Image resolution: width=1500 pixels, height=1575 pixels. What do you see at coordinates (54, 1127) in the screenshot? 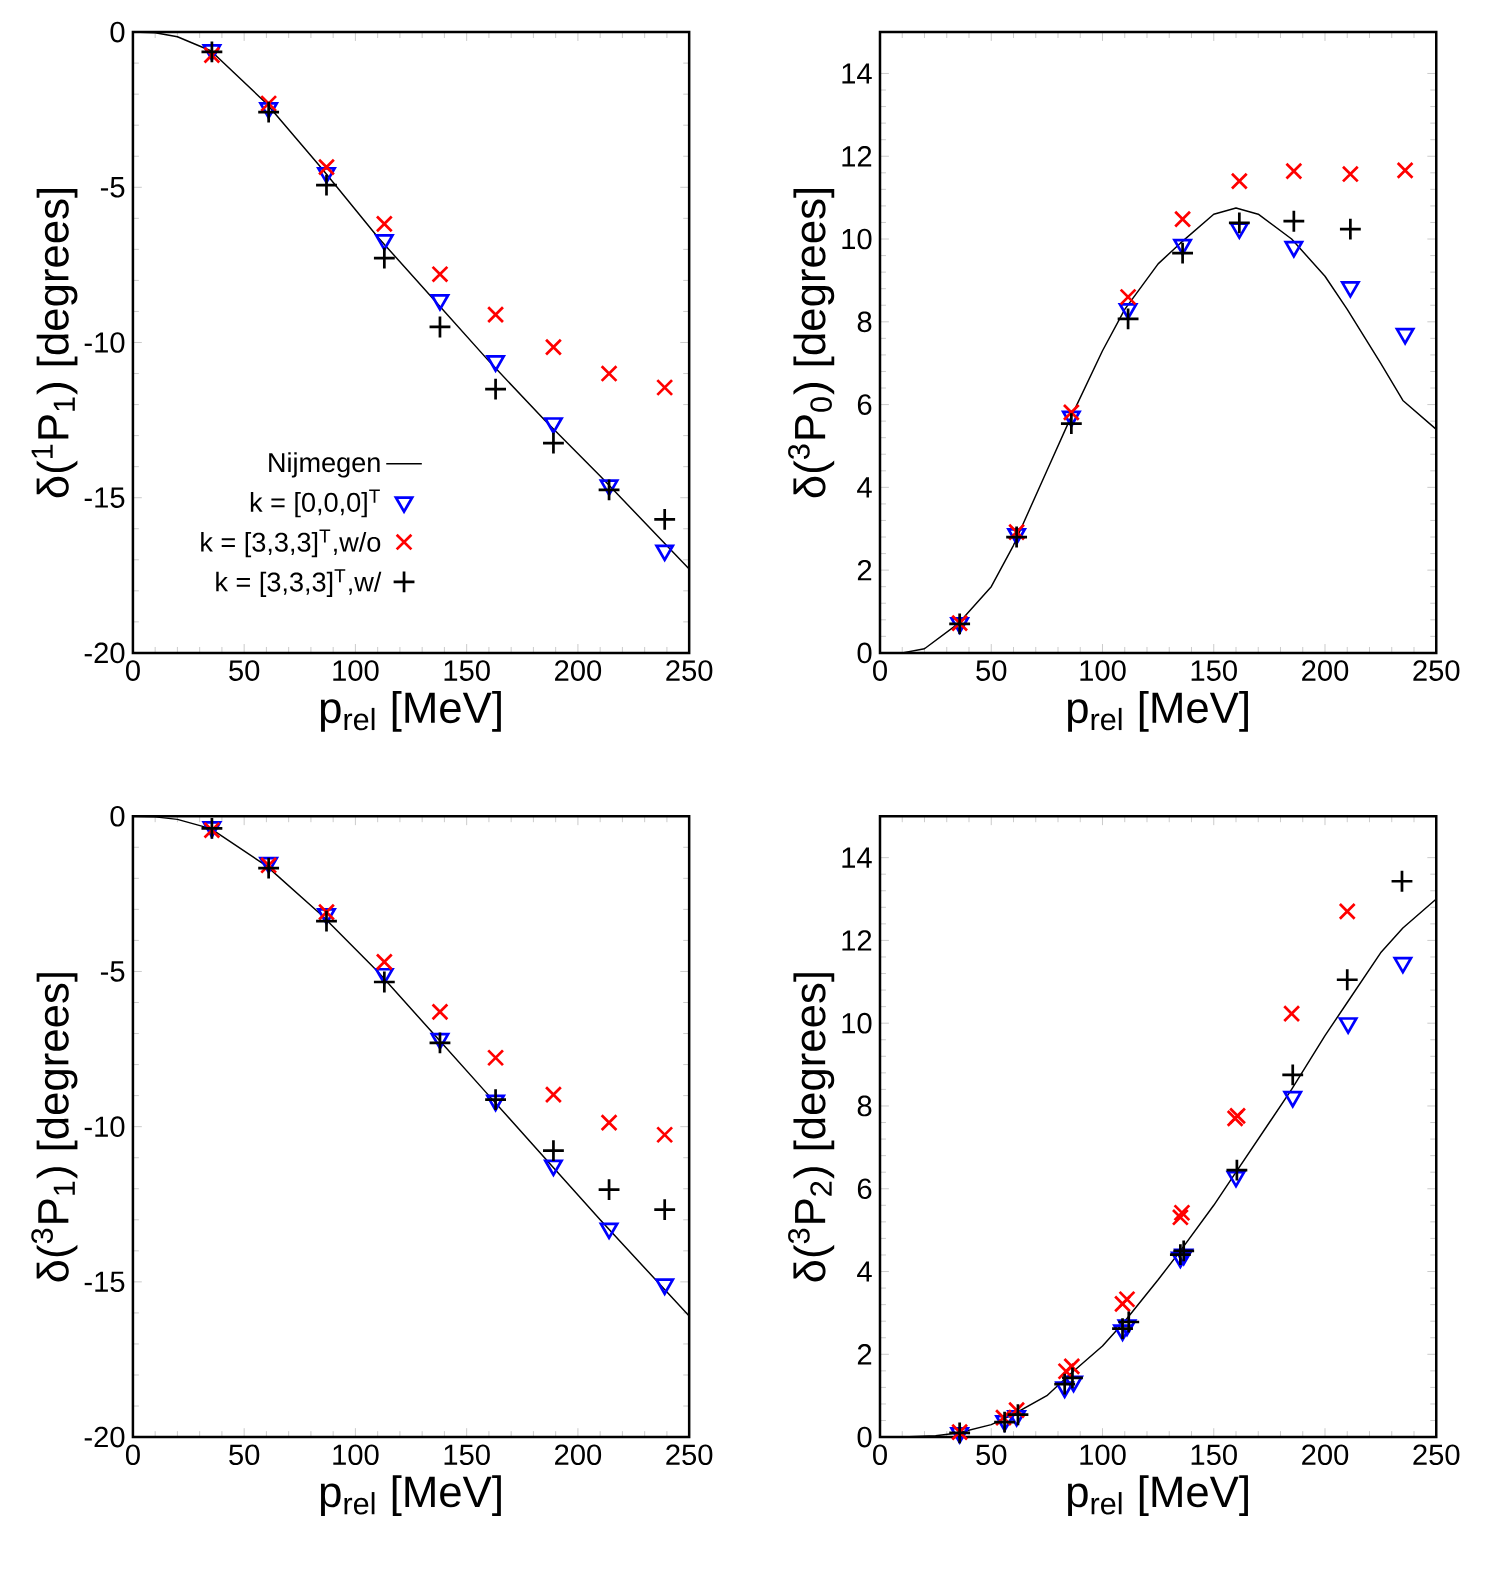
I see `y-axis-title: δ($^{3}$P$_{1}$) [degrees]` at bounding box center [54, 1127].